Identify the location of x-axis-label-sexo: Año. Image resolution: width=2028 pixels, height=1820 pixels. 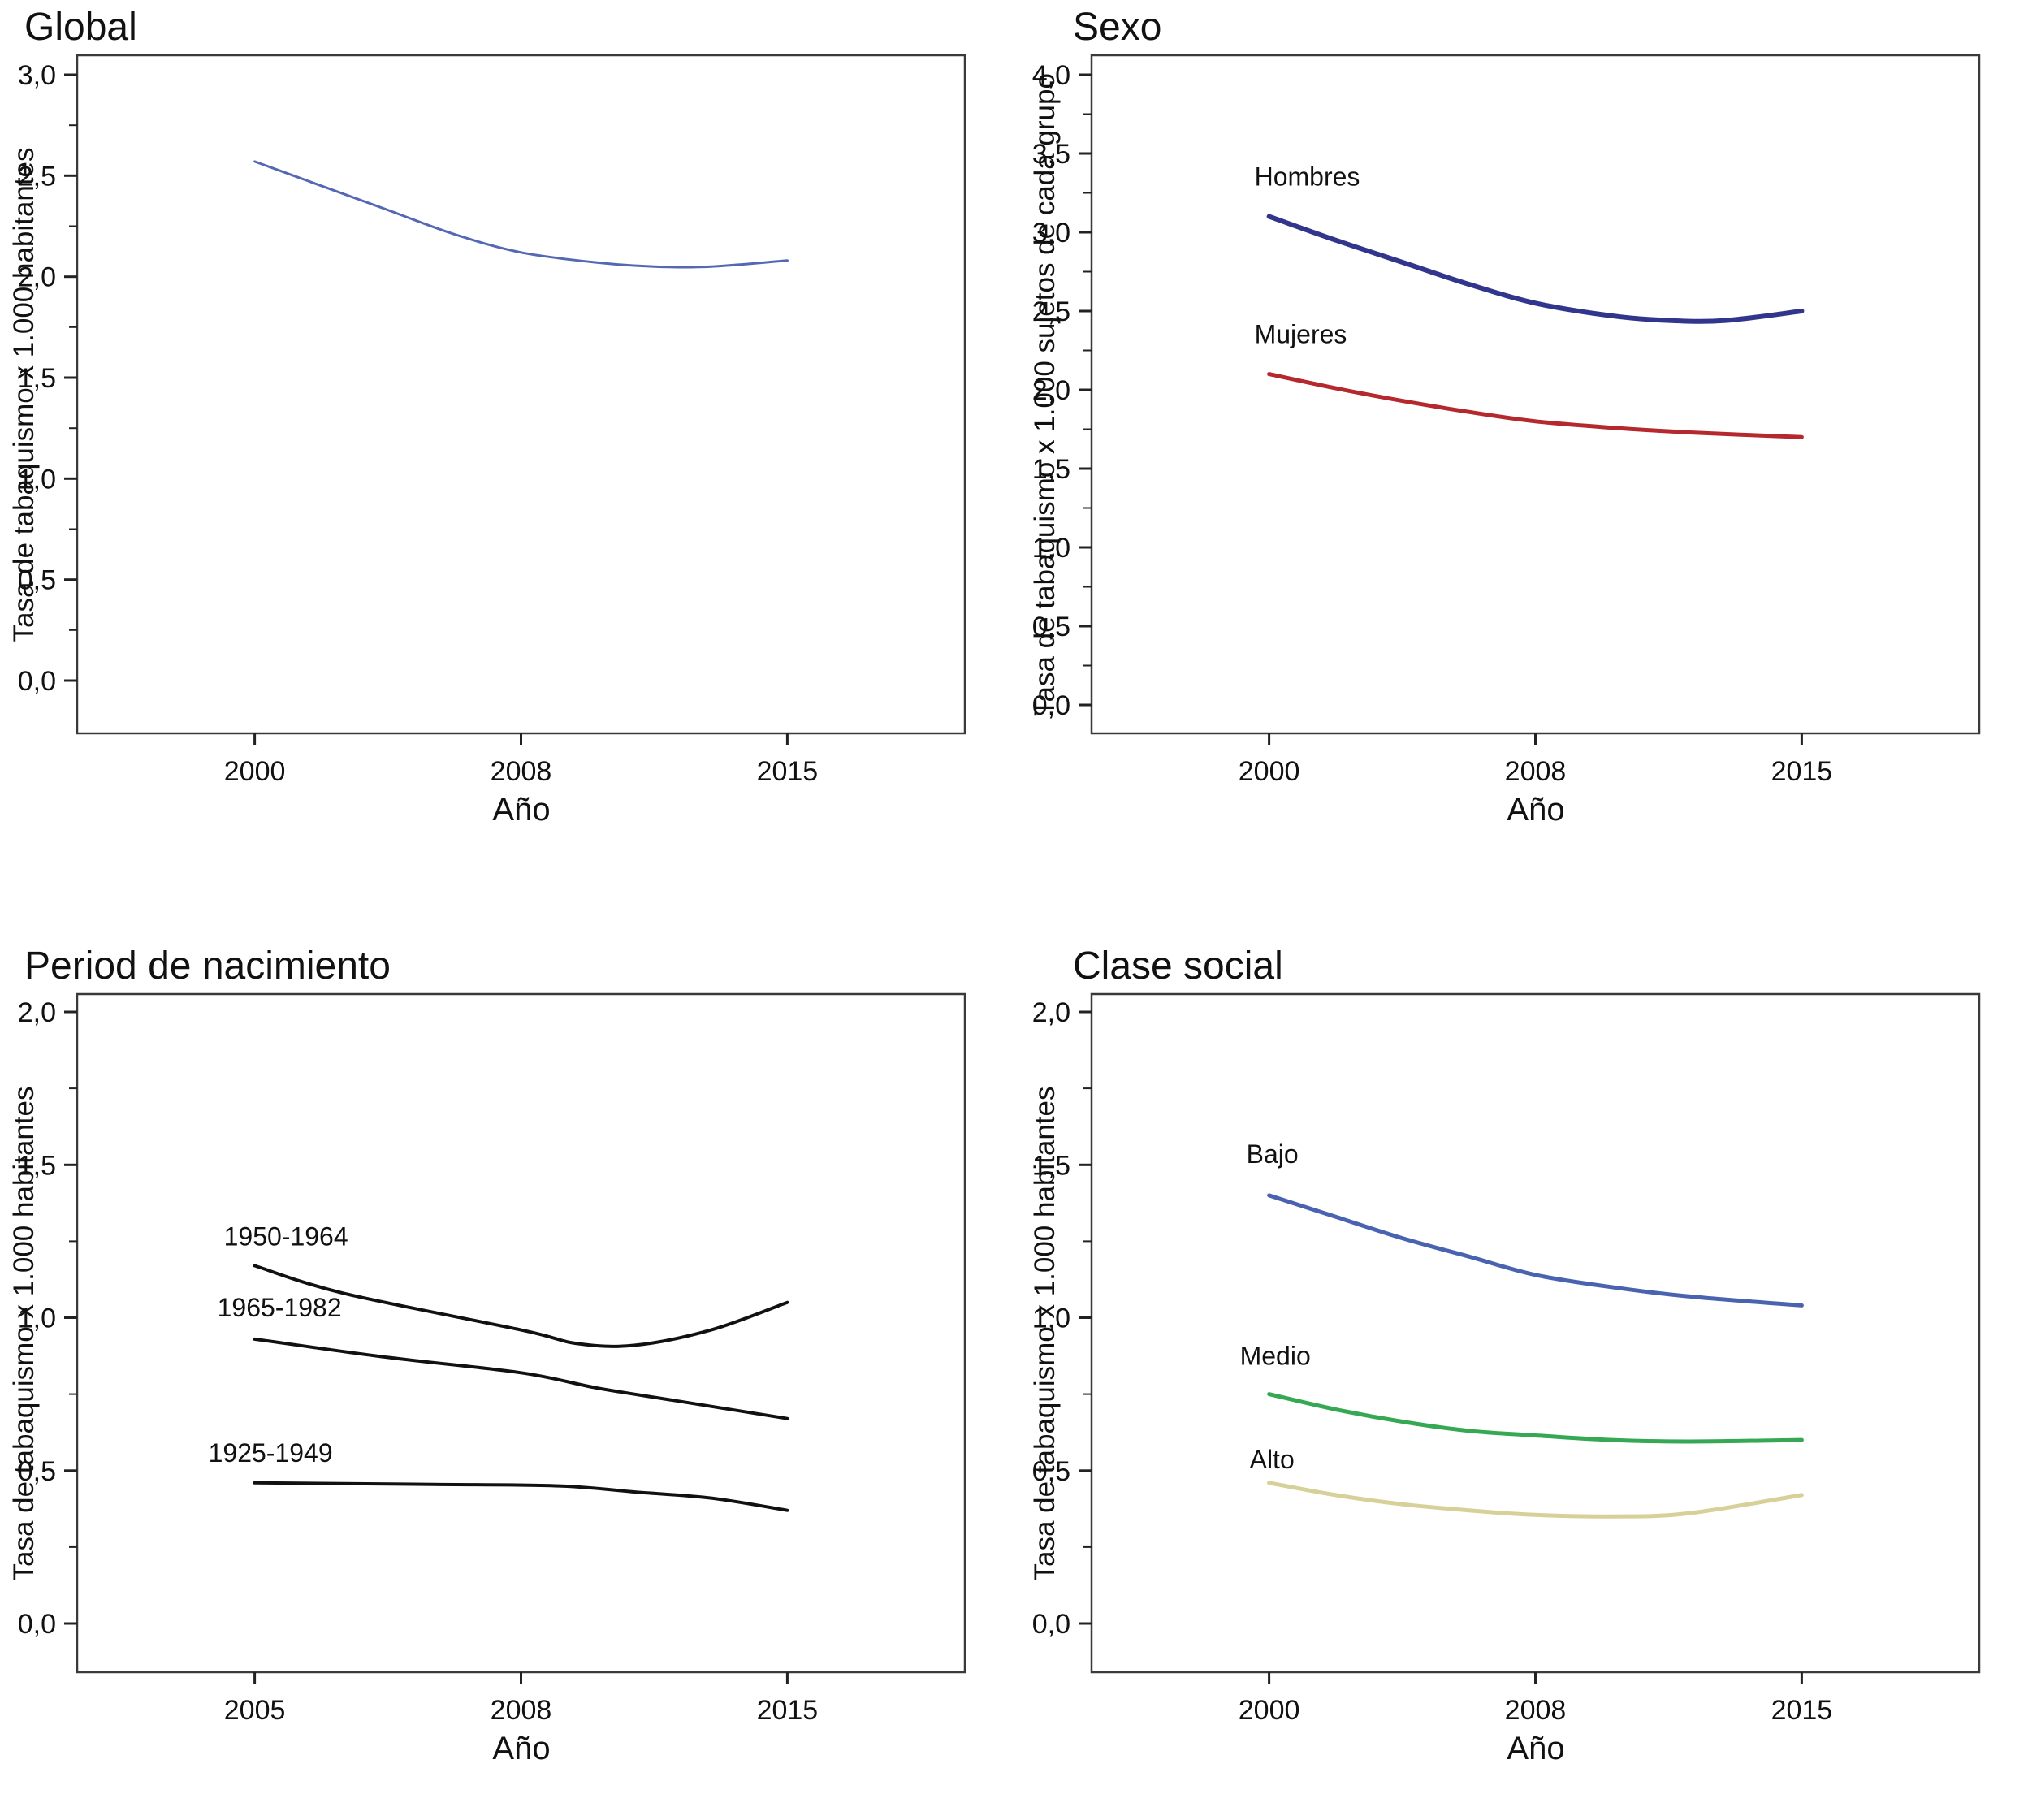
(1536, 810).